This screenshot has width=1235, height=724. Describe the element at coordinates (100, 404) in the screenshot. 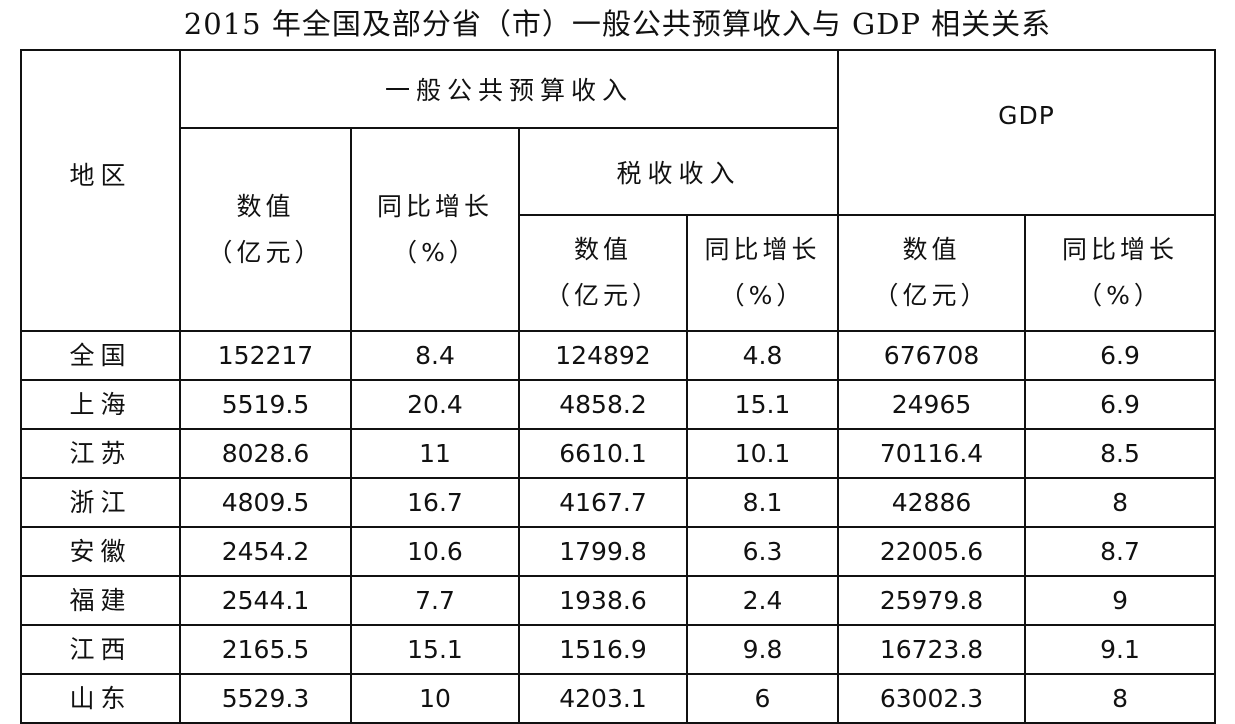

I see `region-cell: 上海` at that location.